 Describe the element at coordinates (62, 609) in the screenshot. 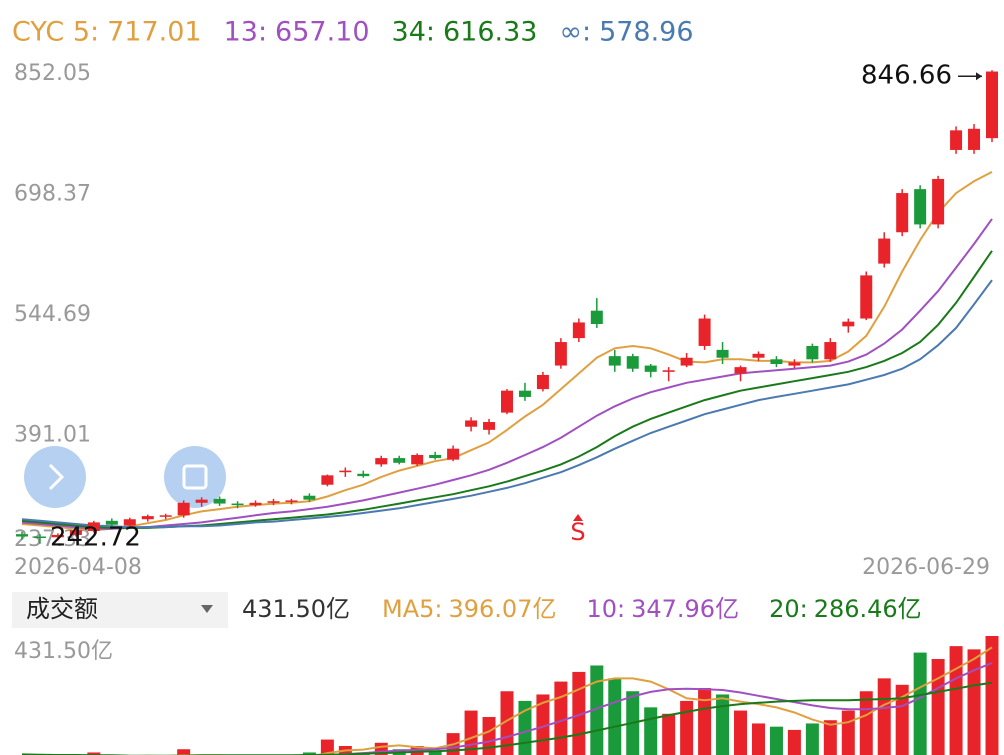

I see `volume-title: 成交额` at that location.